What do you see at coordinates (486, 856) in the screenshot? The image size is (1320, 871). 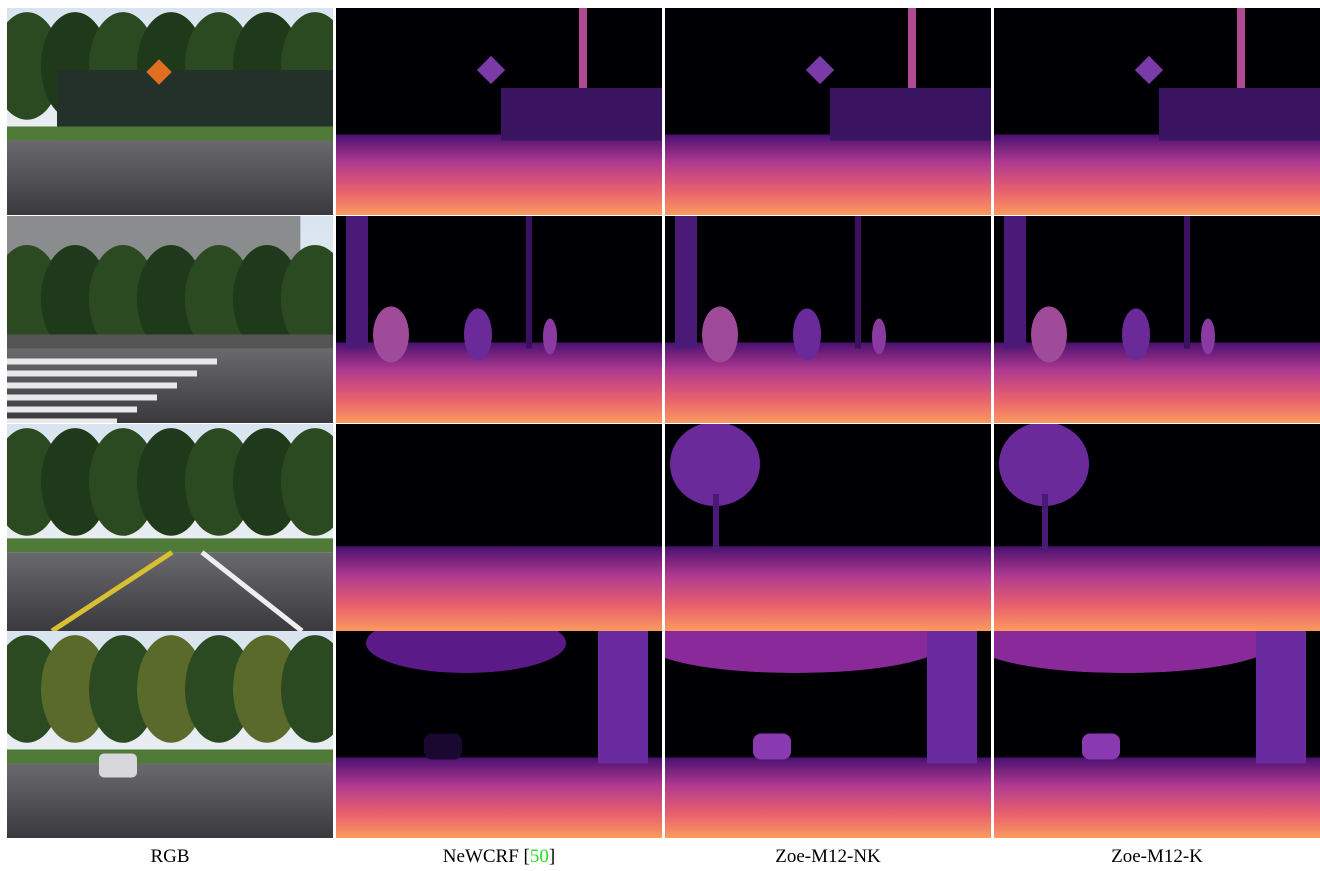 I see `label-text: NeWCRF [` at bounding box center [486, 856].